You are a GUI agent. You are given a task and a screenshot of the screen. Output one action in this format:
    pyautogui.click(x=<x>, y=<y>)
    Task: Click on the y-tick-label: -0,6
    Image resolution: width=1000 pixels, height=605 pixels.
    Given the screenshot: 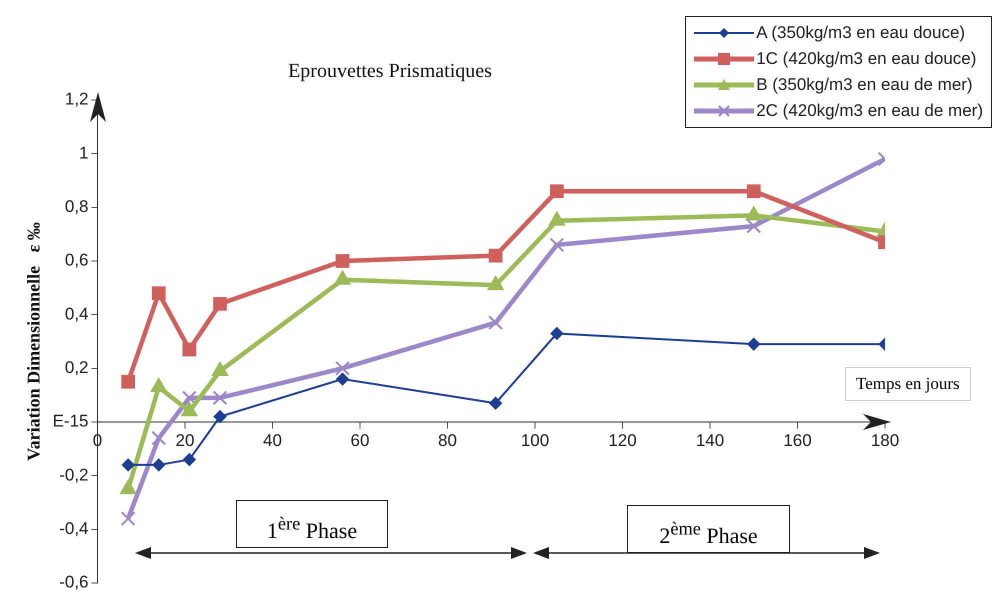 What is the action you would take?
    pyautogui.click(x=74, y=582)
    